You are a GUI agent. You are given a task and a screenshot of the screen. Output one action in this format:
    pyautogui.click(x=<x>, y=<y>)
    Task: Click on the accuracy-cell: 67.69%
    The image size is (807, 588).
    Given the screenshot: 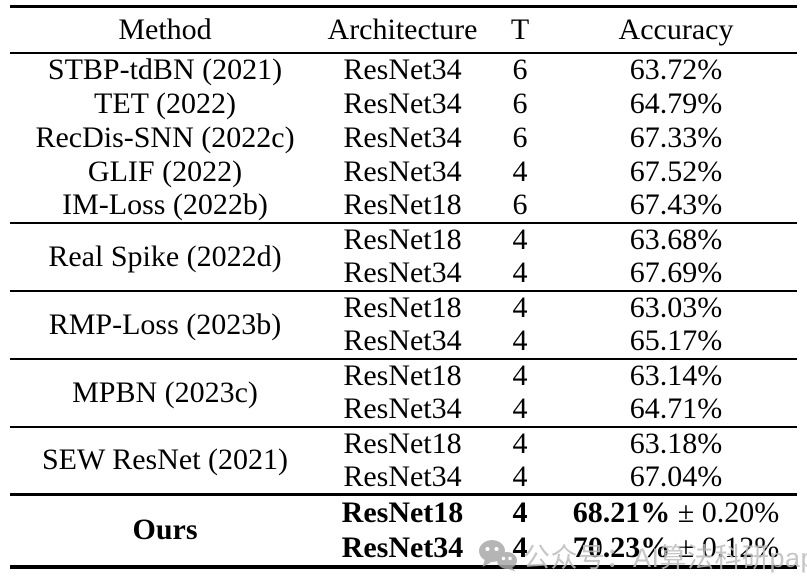 What is the action you would take?
    pyautogui.click(x=676, y=272)
    